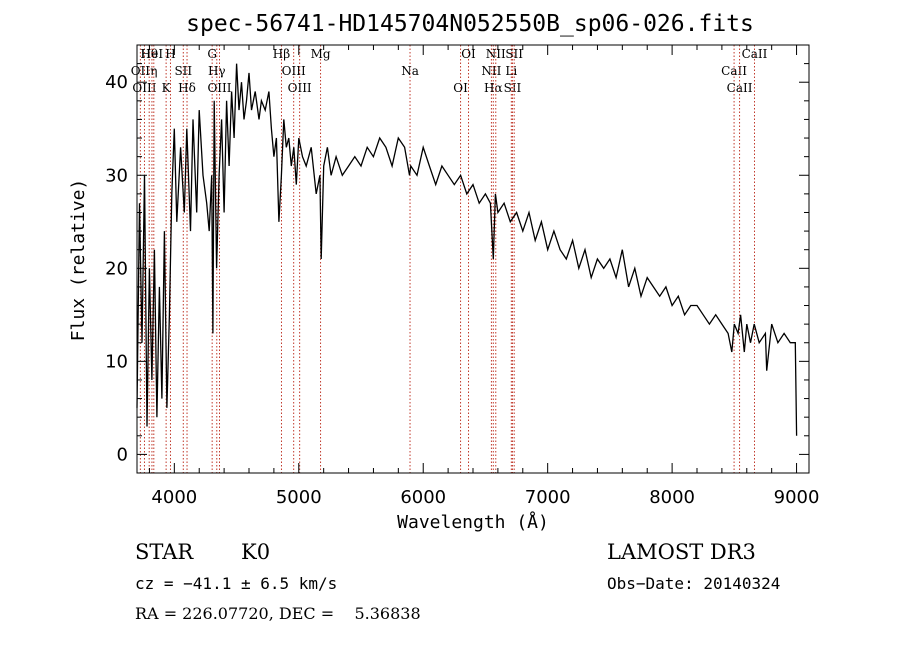 This screenshot has width=900, height=649. I want to click on line-label: HeI, so click(152, 54).